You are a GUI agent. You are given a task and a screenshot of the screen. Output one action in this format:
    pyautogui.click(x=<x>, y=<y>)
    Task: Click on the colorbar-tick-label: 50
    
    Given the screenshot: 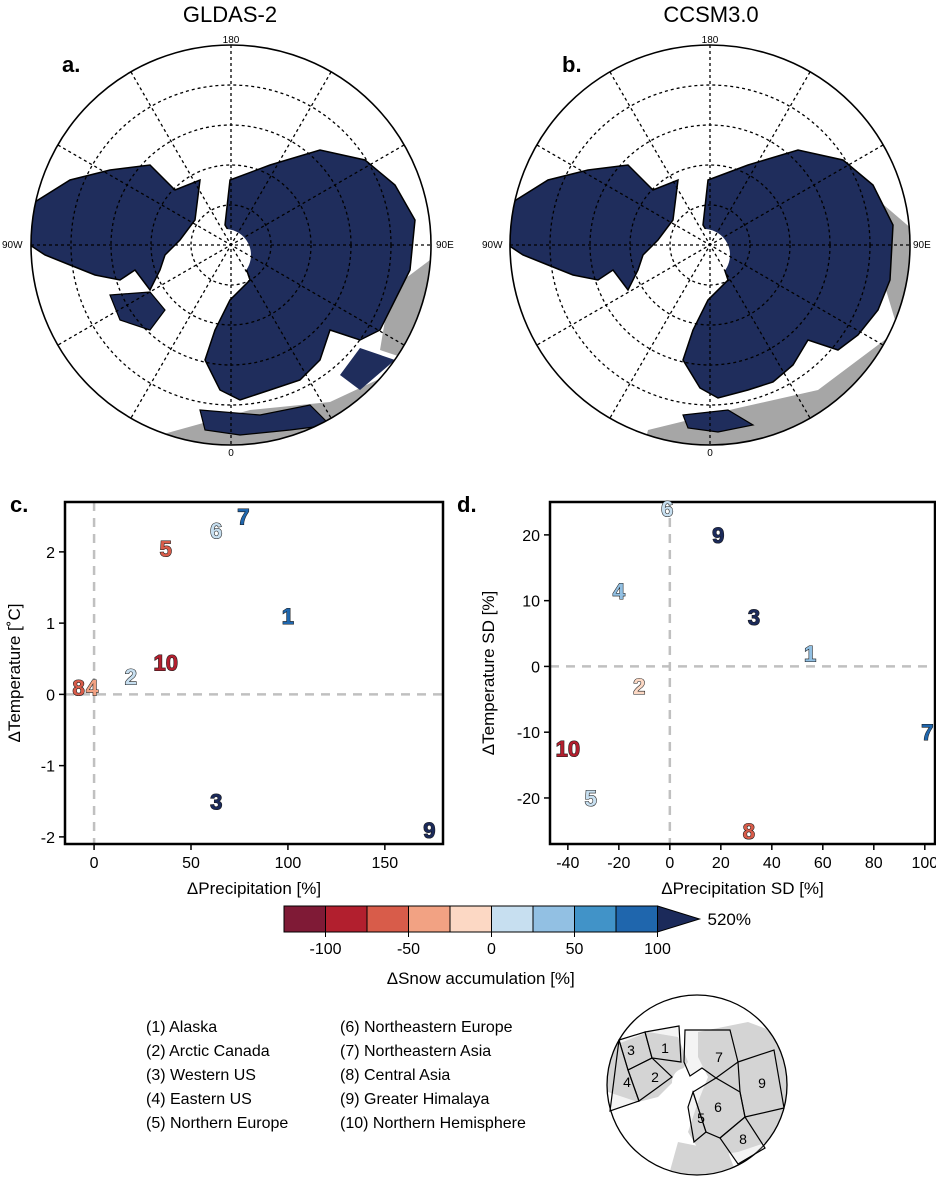 What is the action you would take?
    pyautogui.click(x=575, y=949)
    